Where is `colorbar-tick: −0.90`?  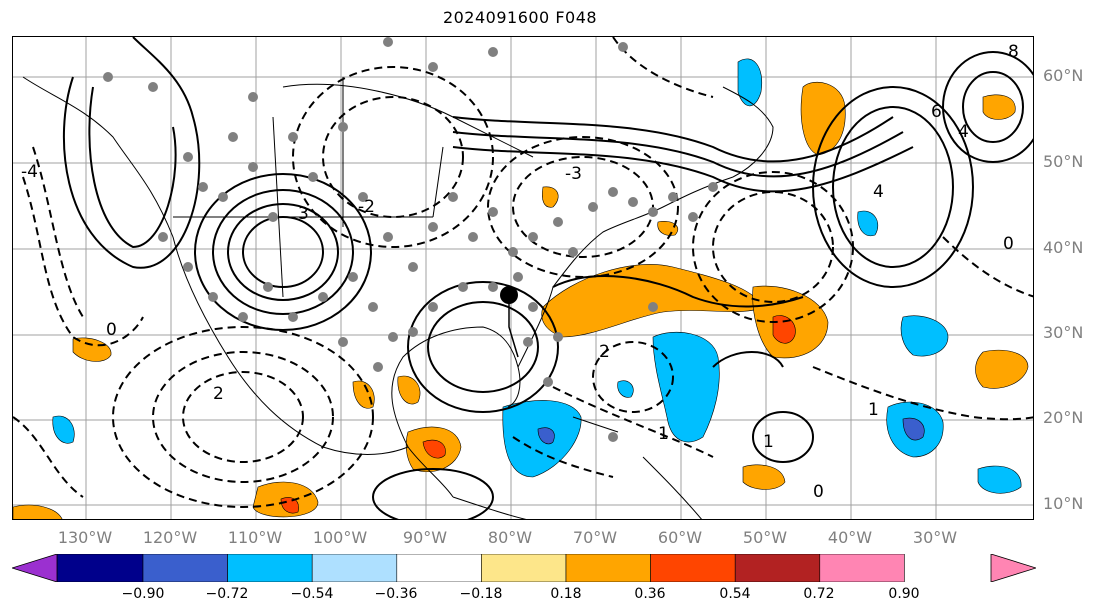 colorbar-tick: −0.90 is located at coordinates (143, 594).